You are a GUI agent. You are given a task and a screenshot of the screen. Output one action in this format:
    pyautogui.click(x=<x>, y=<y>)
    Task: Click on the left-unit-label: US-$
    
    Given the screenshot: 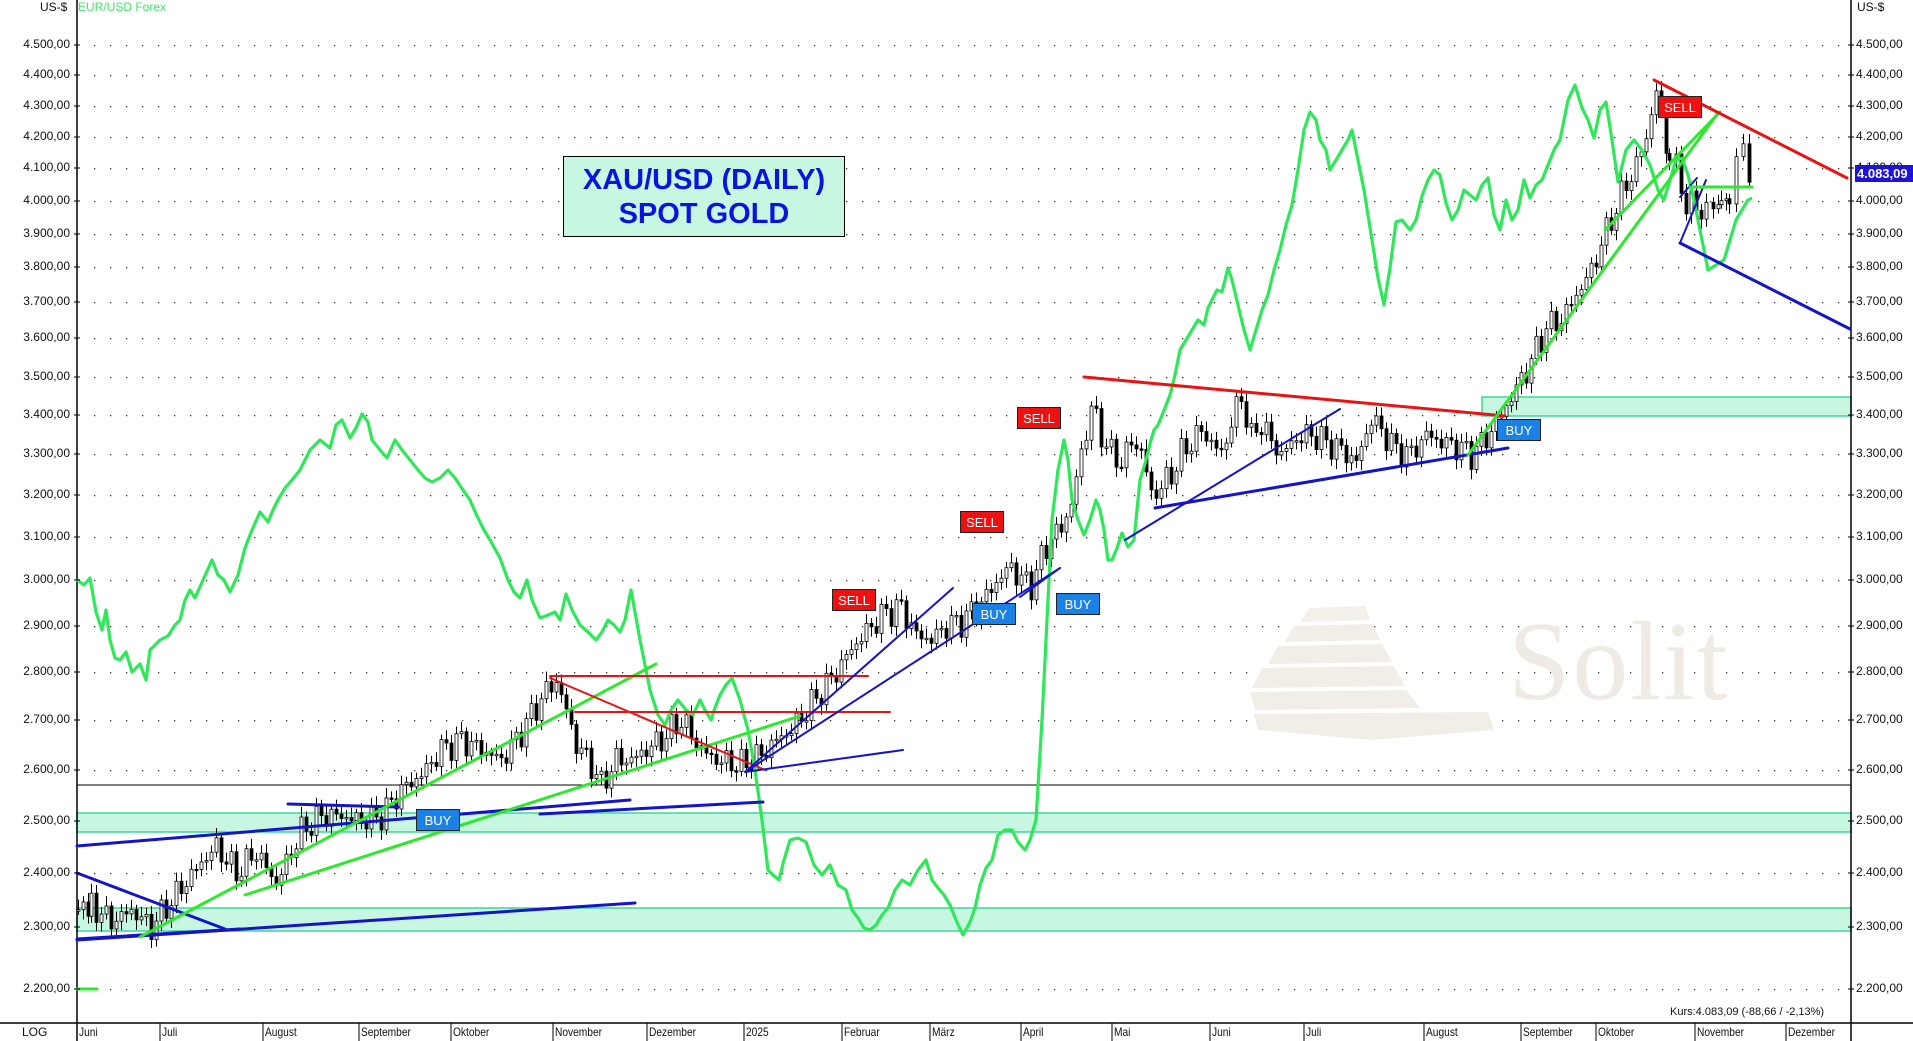 What is the action you would take?
    pyautogui.click(x=54, y=7)
    